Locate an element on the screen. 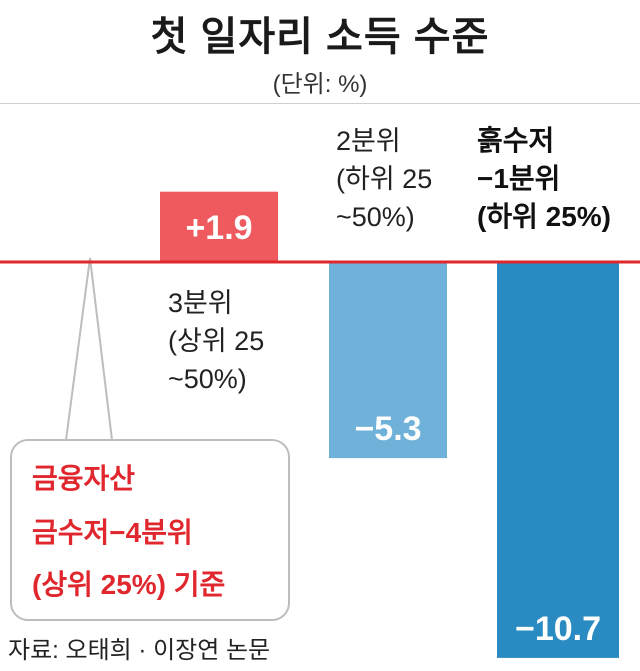 The height and width of the screenshot is (671, 640). category-label-q3-line1: 3분위 is located at coordinates (200, 303).